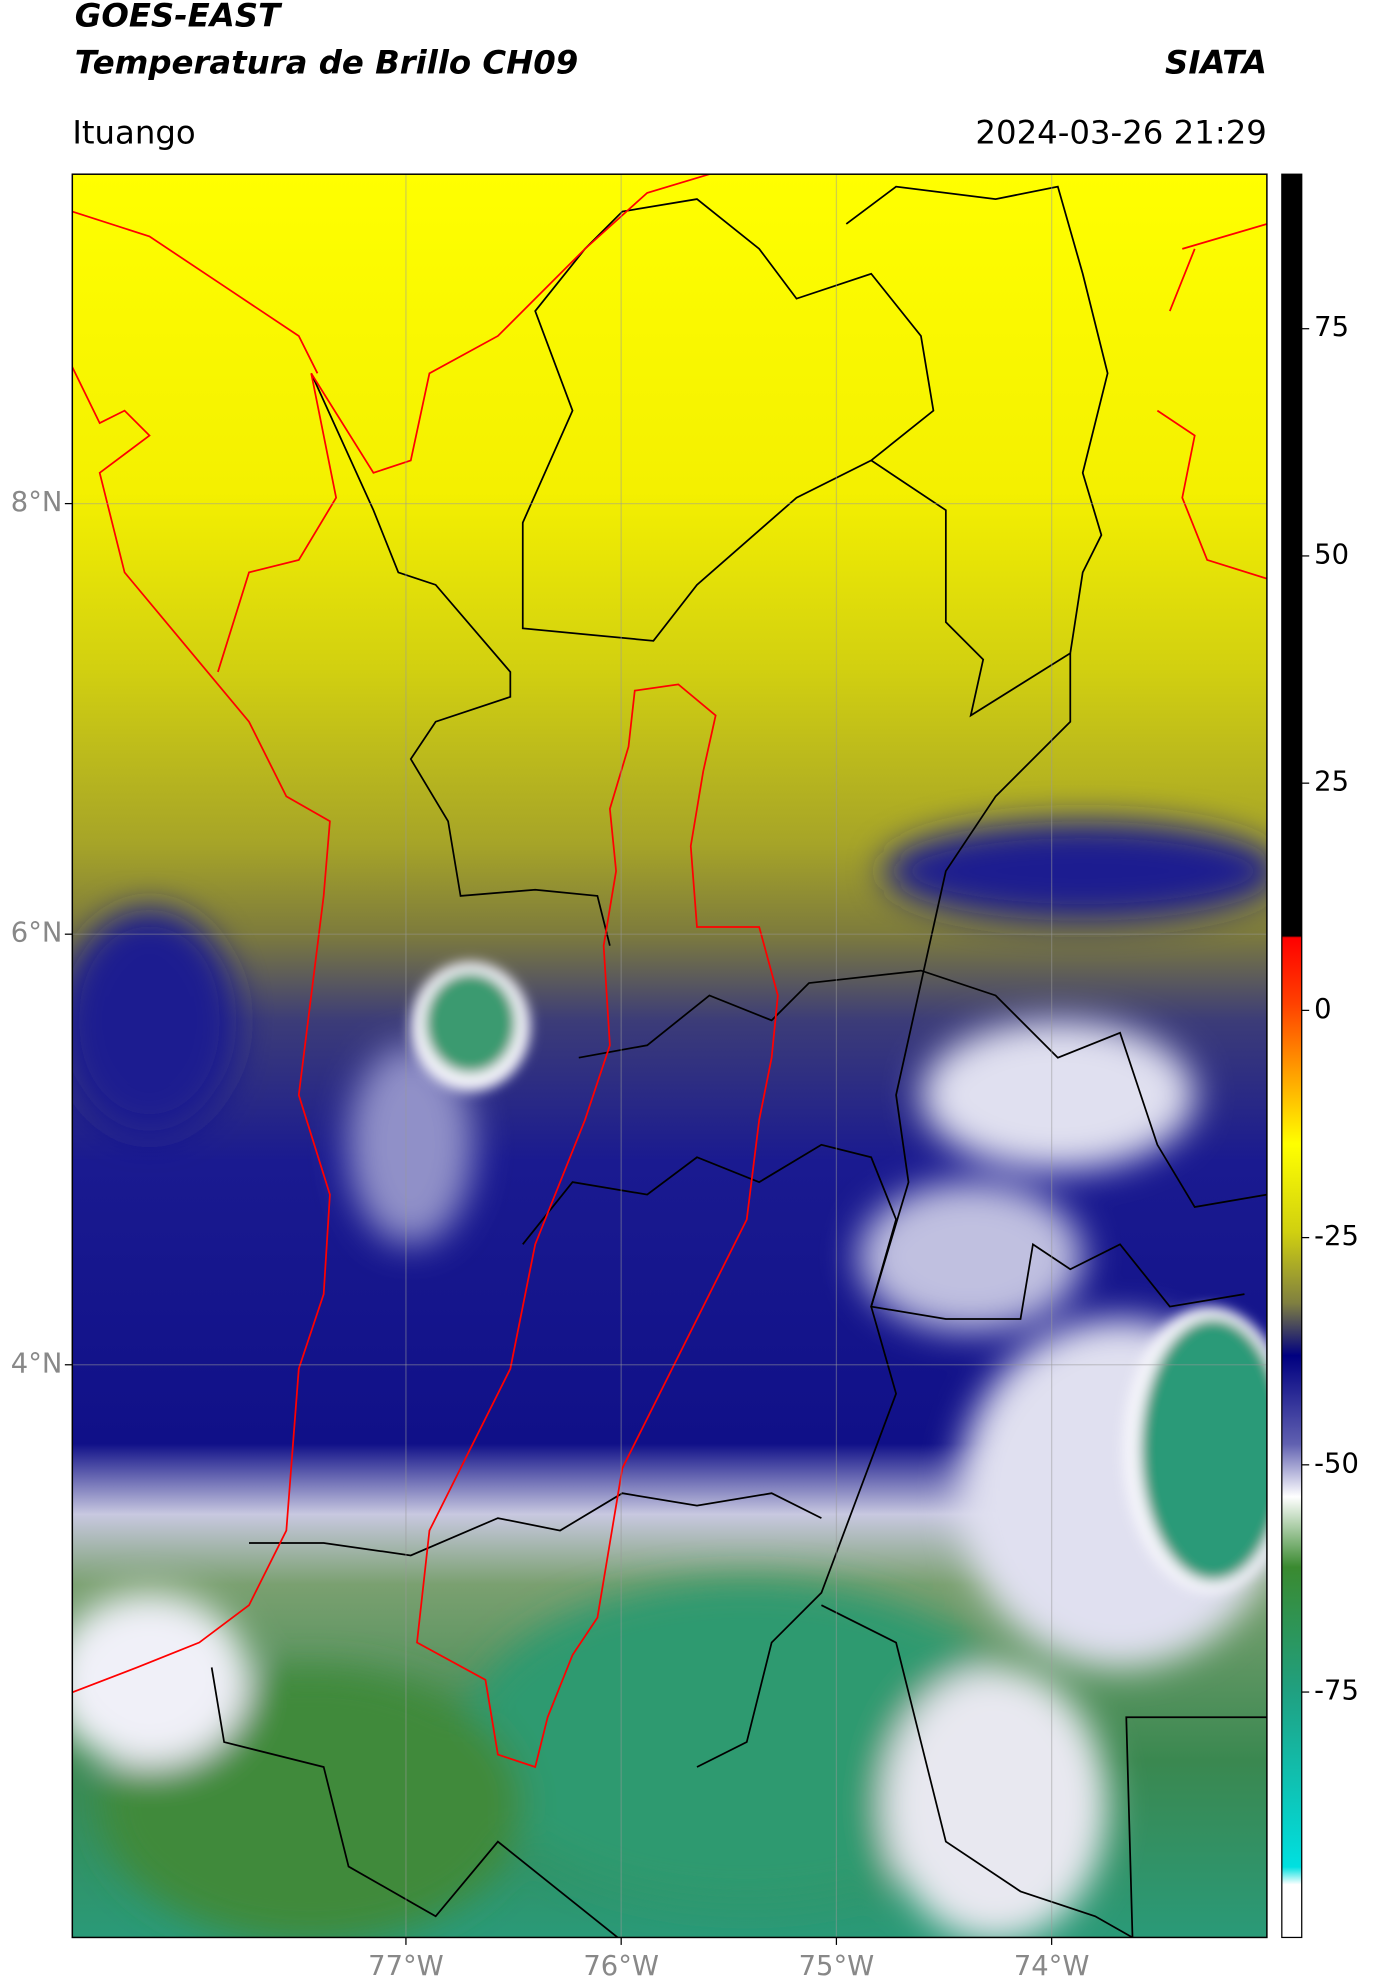  I want to click on colorbar-tick-label: -75, so click(1336, 1691).